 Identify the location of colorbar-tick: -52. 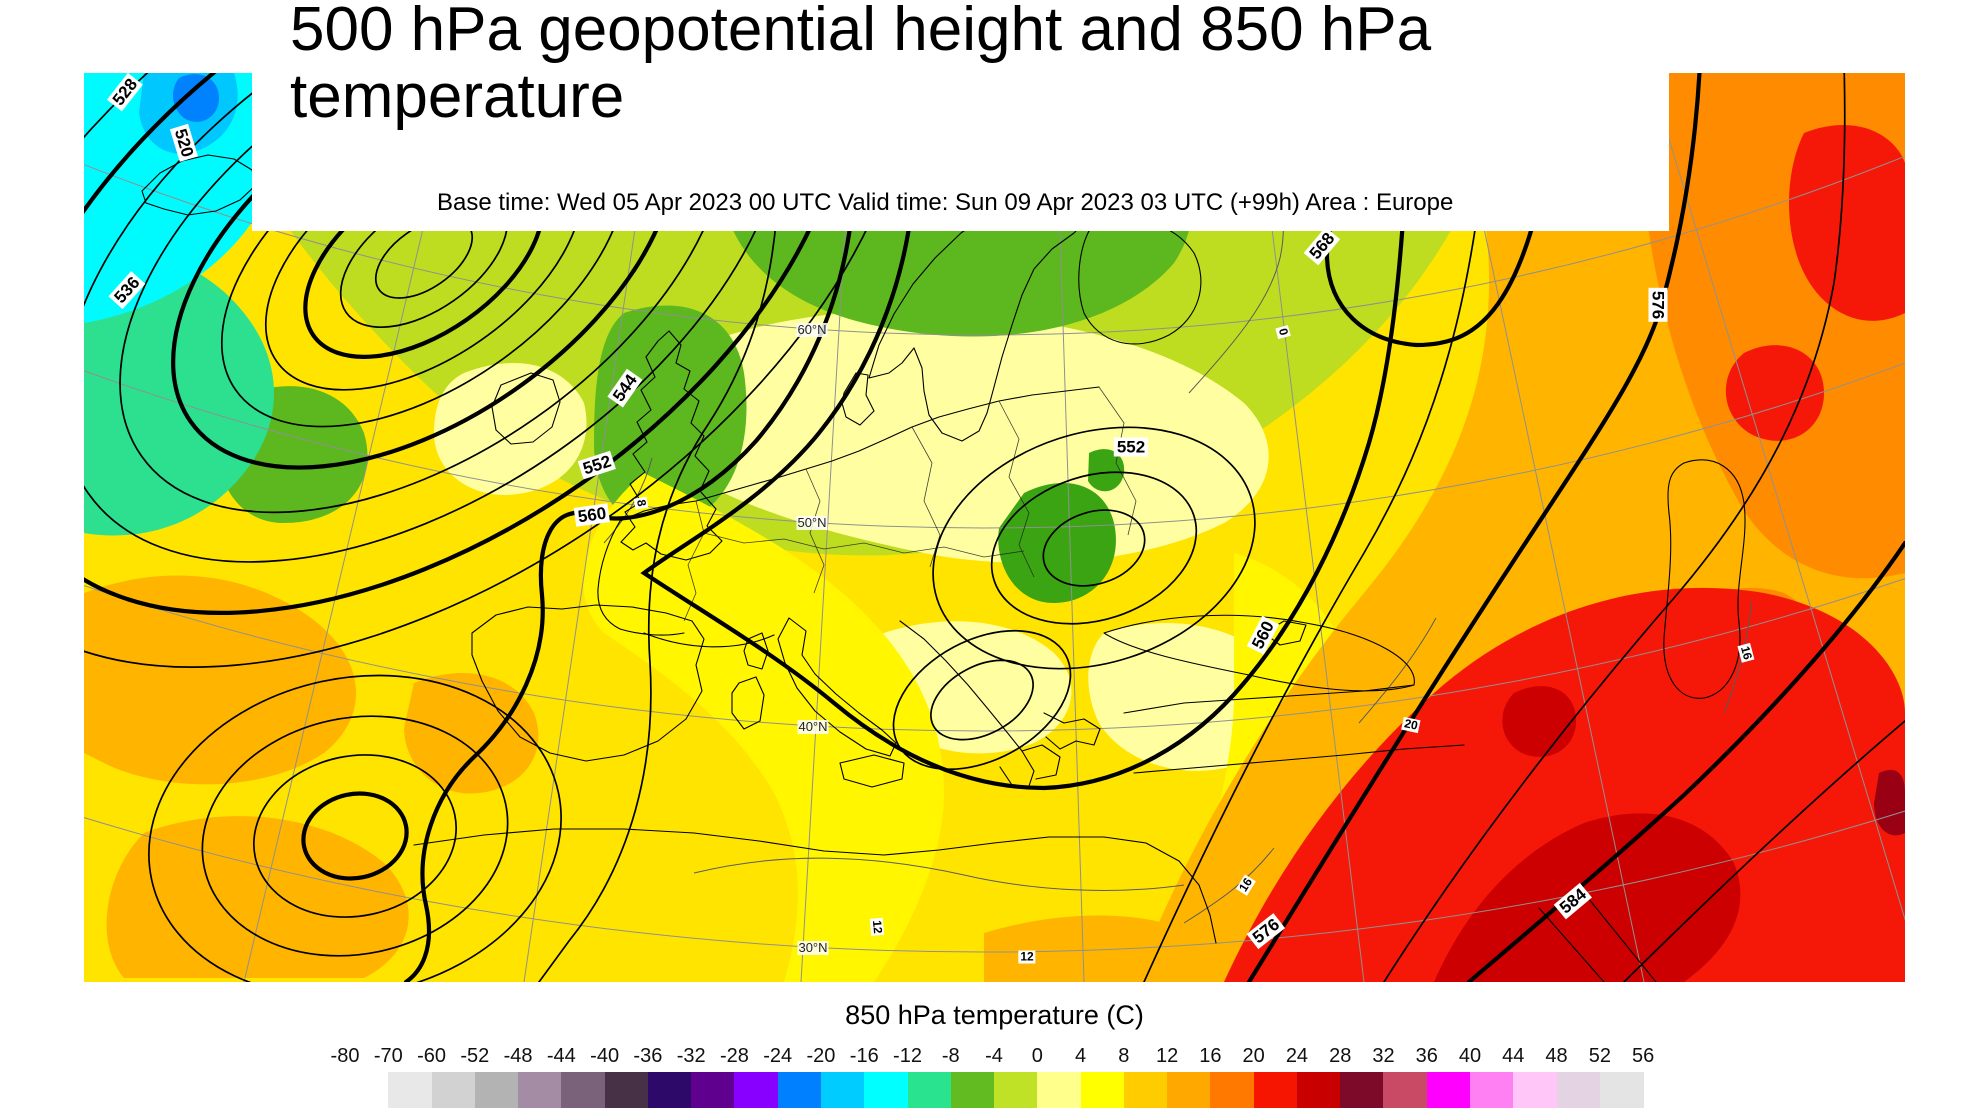
(475, 1056).